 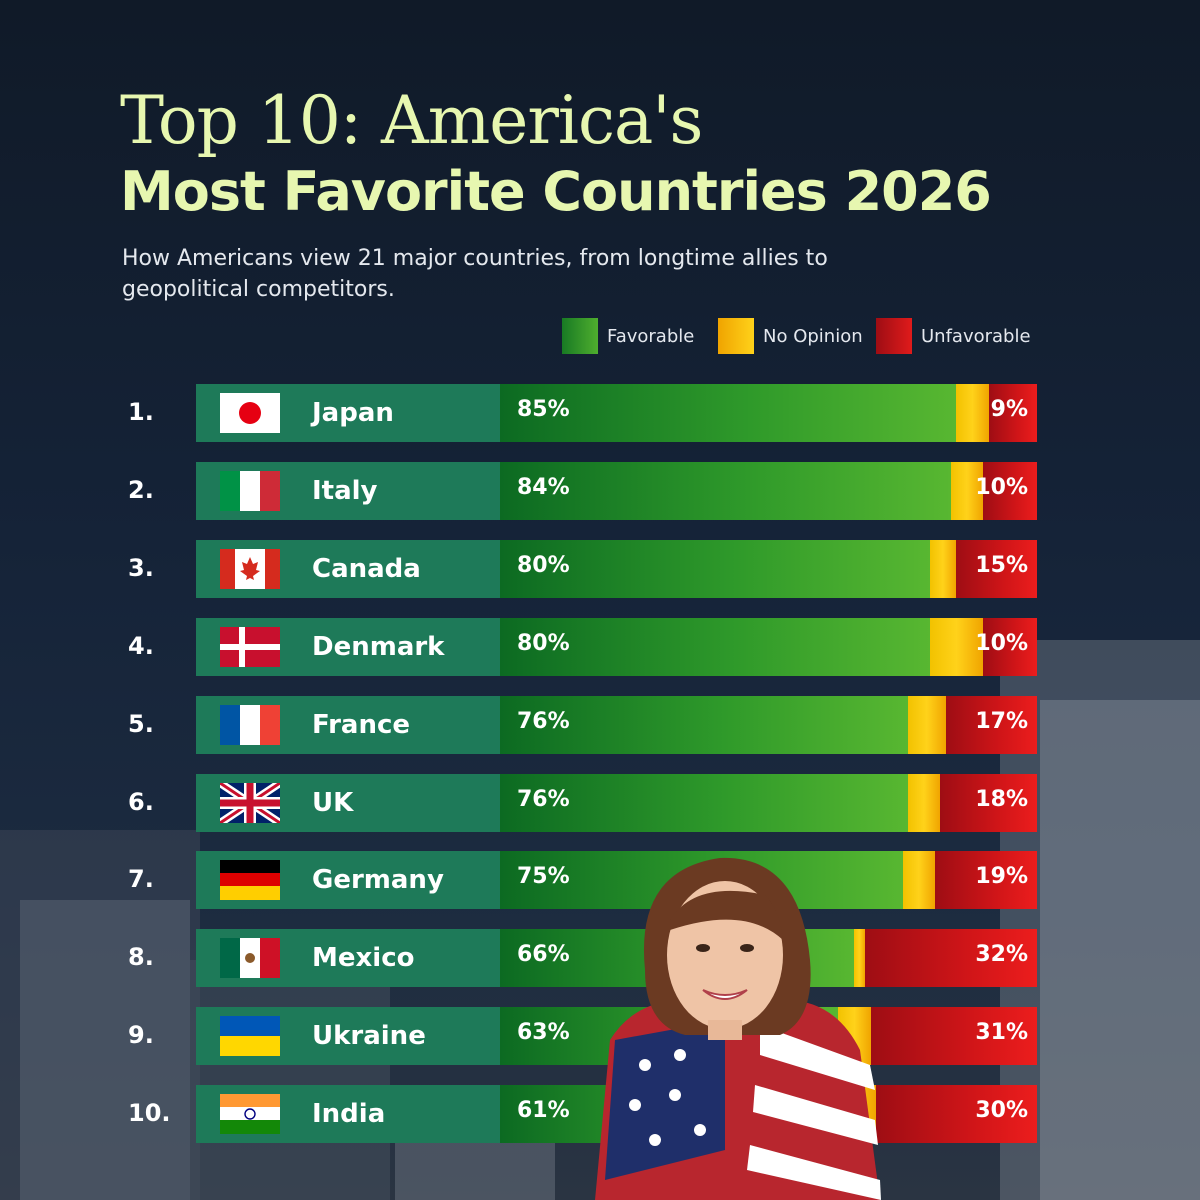 I want to click on unfavorable-value-india: 30%, so click(x=1001, y=1110).